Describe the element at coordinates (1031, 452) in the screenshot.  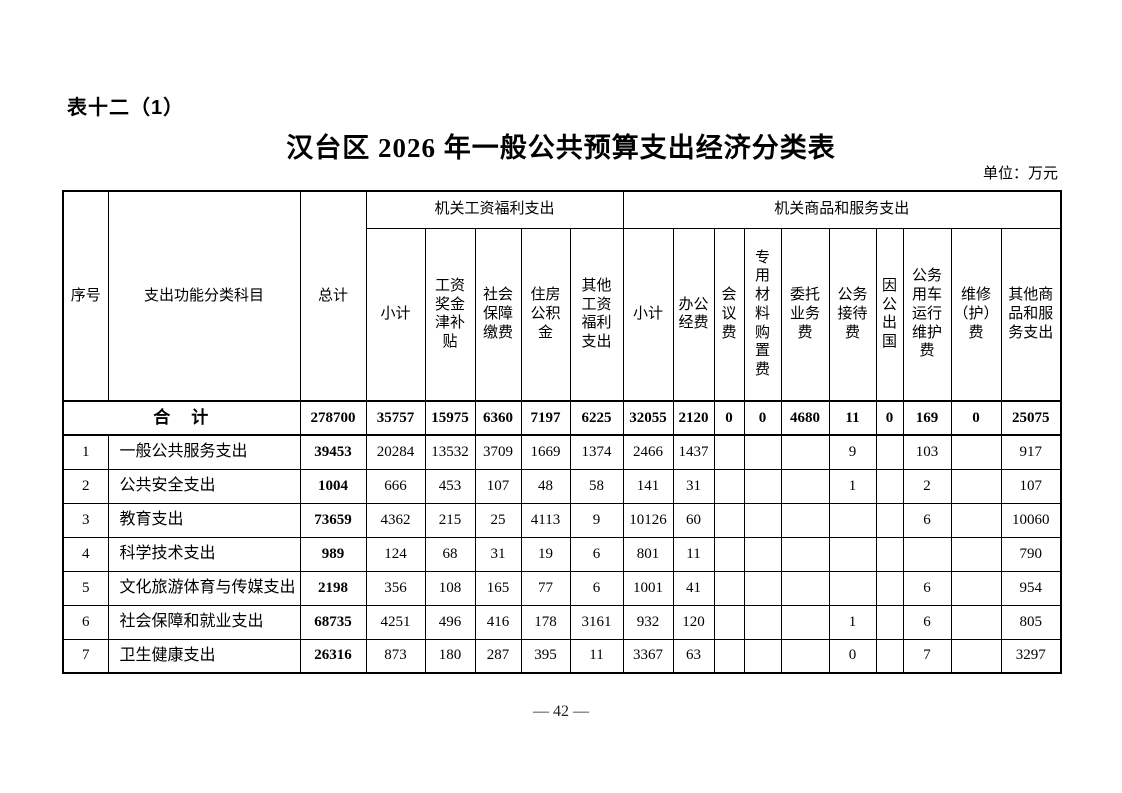
I see `row-value: 917` at that location.